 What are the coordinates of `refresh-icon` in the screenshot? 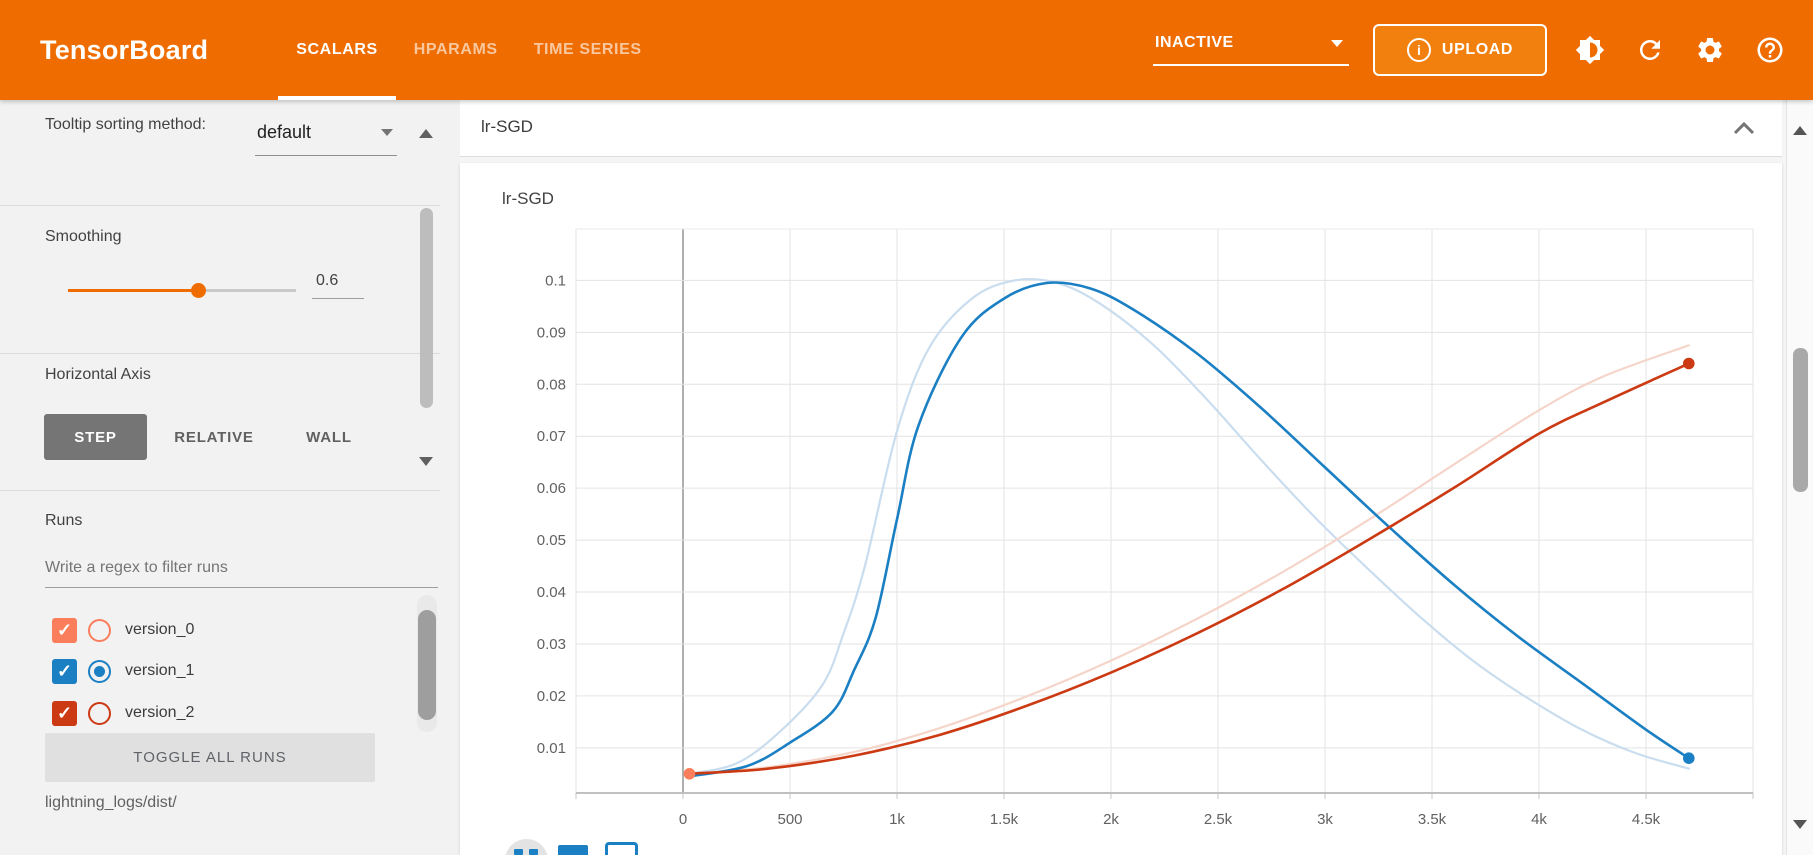 It's located at (1650, 50).